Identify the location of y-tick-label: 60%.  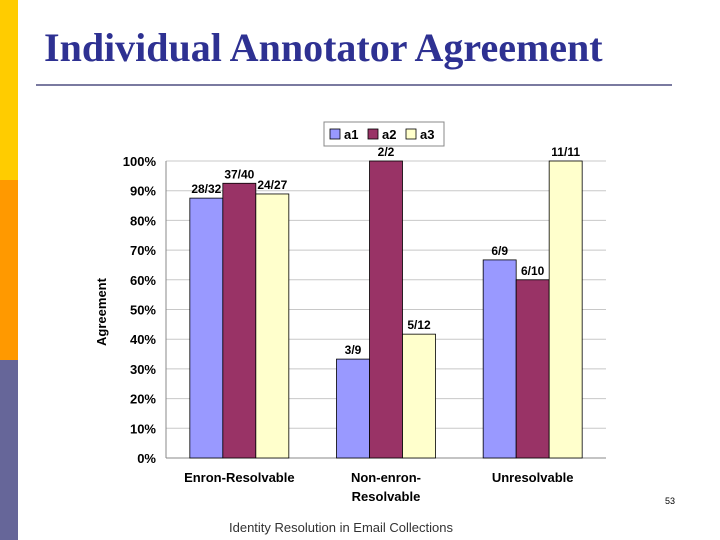
(143, 280).